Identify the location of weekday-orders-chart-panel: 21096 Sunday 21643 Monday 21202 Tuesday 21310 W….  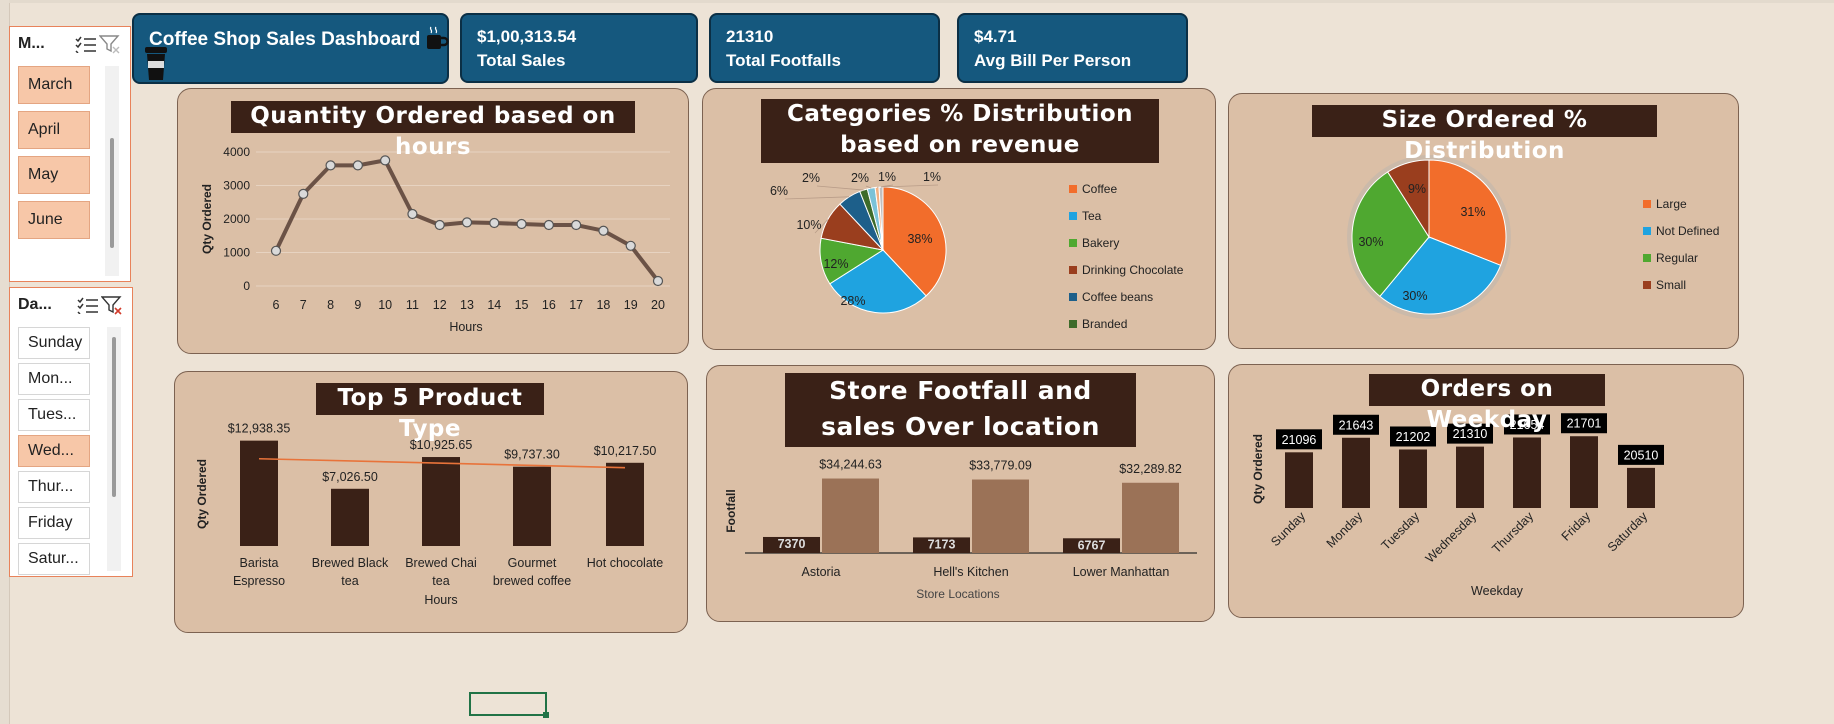
(1486, 491).